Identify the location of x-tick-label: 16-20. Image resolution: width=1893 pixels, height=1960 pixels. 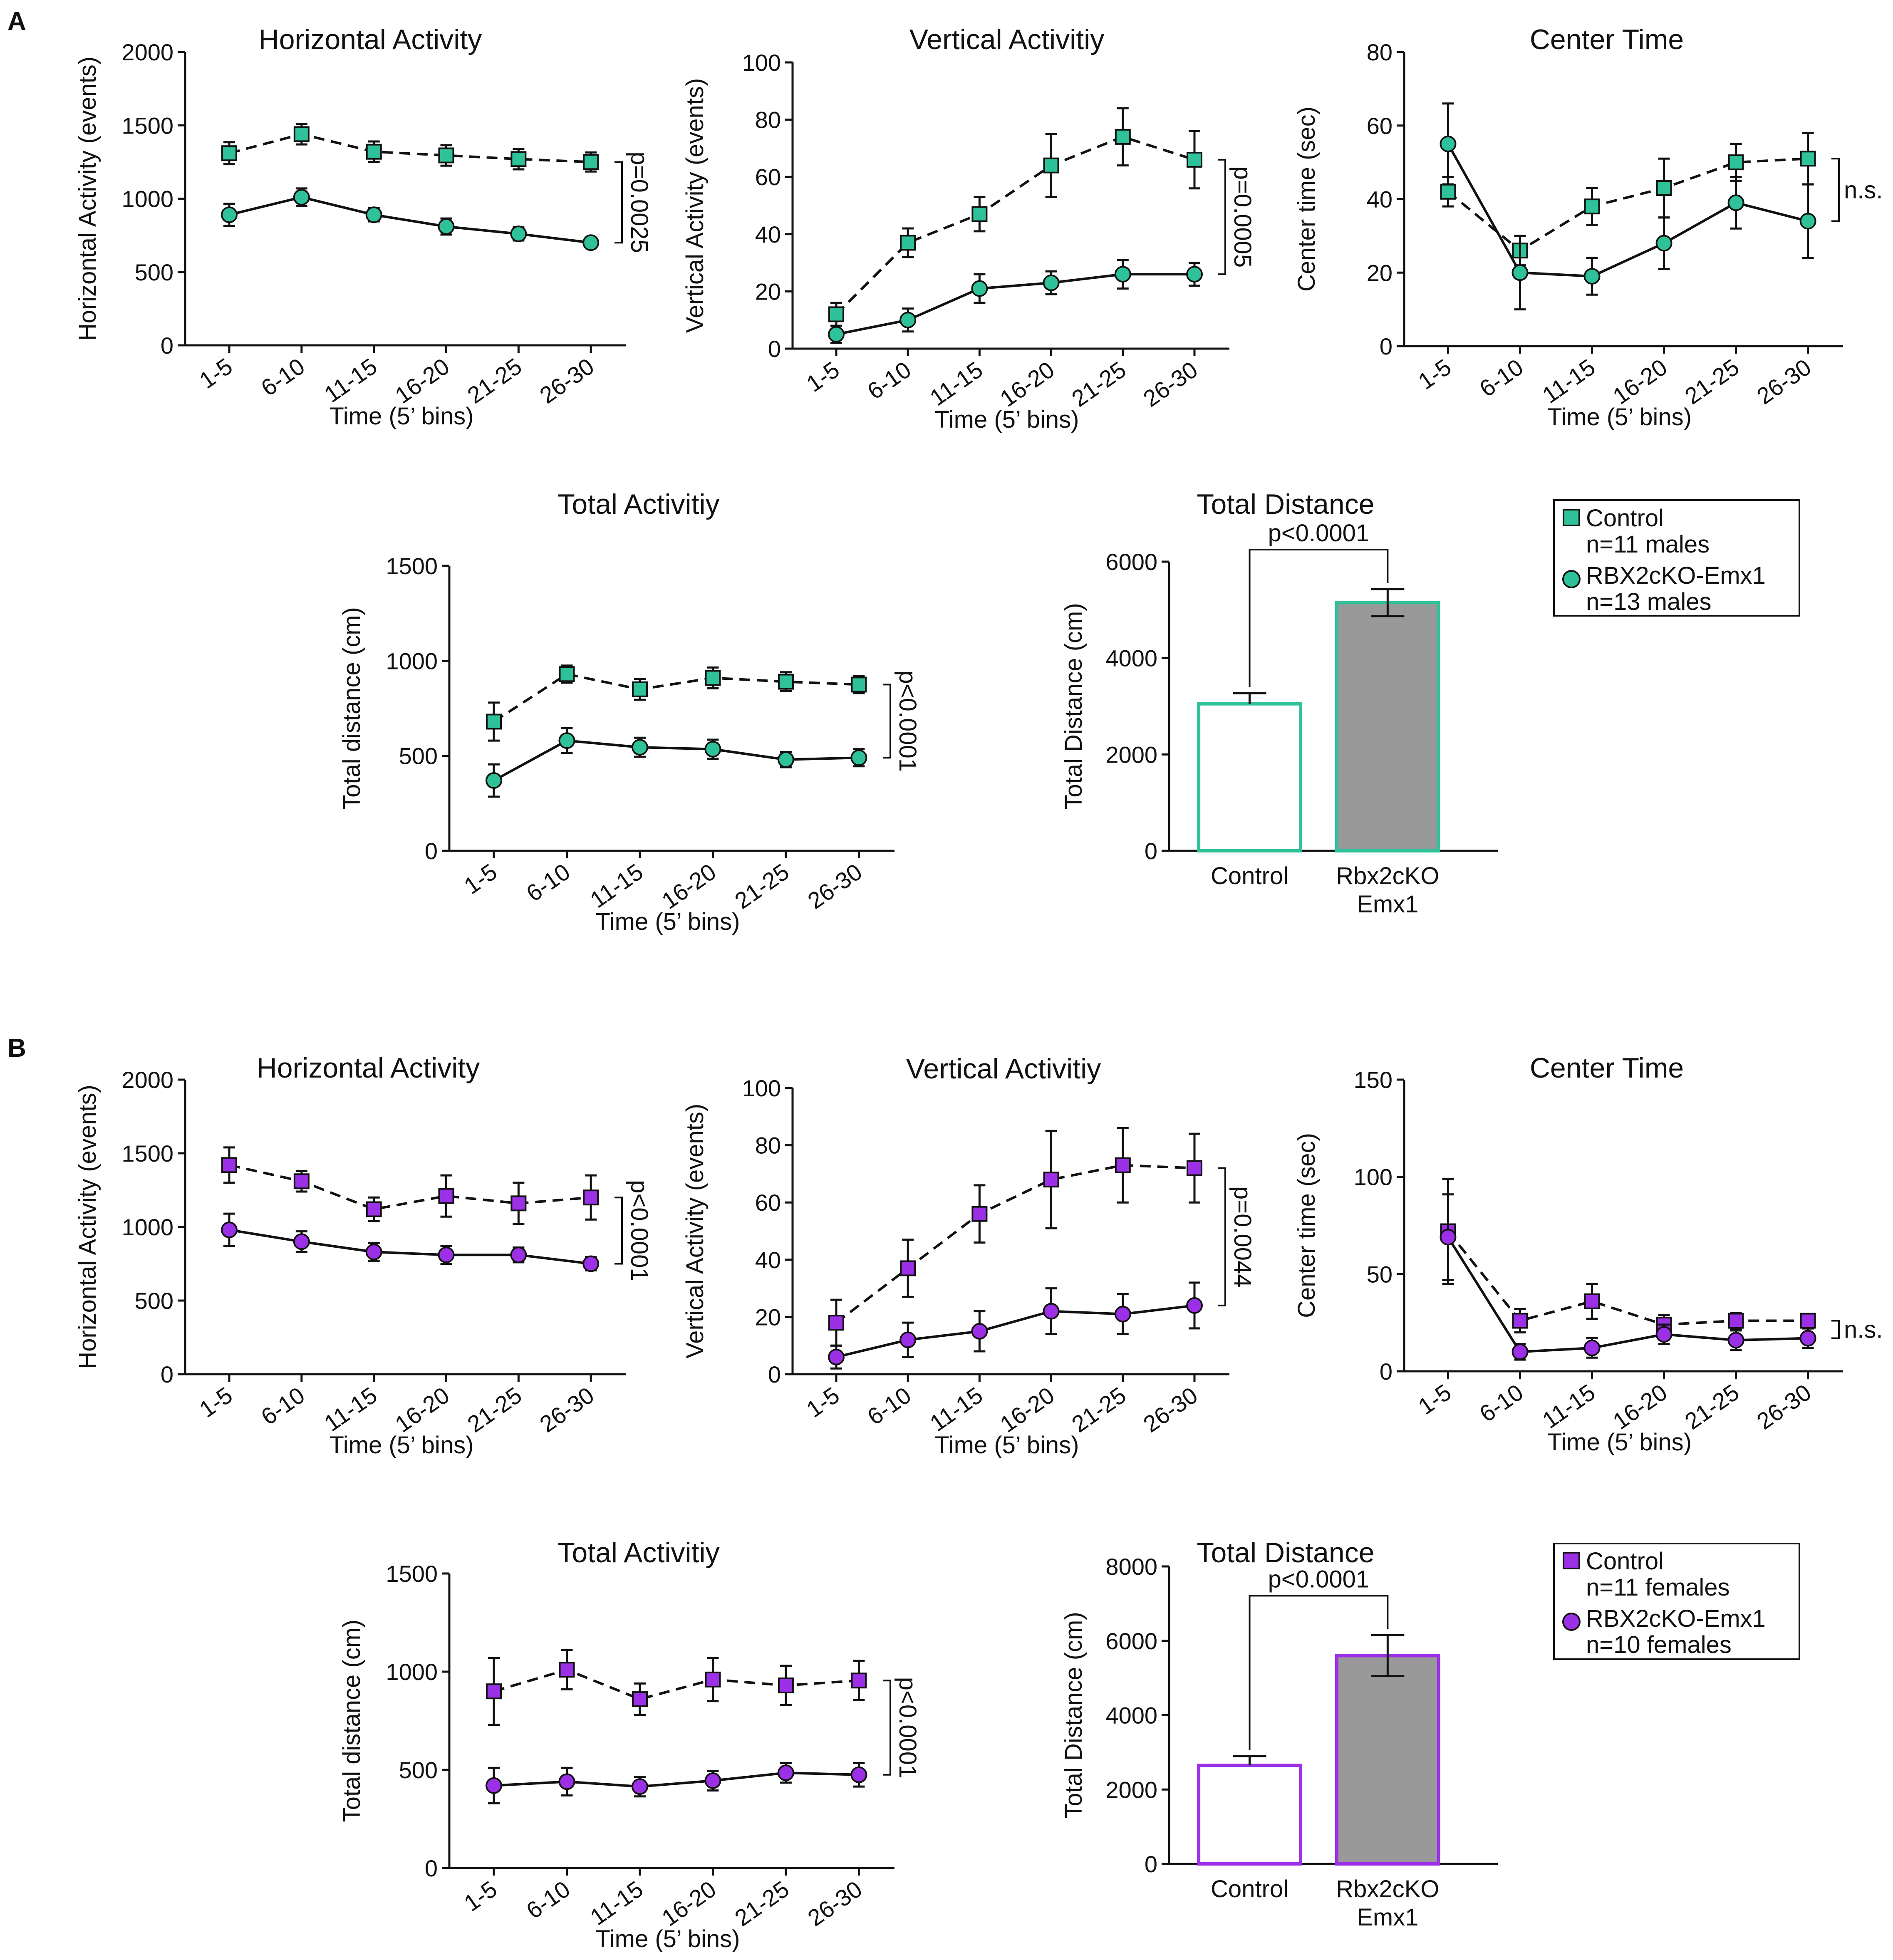
(1640, 381).